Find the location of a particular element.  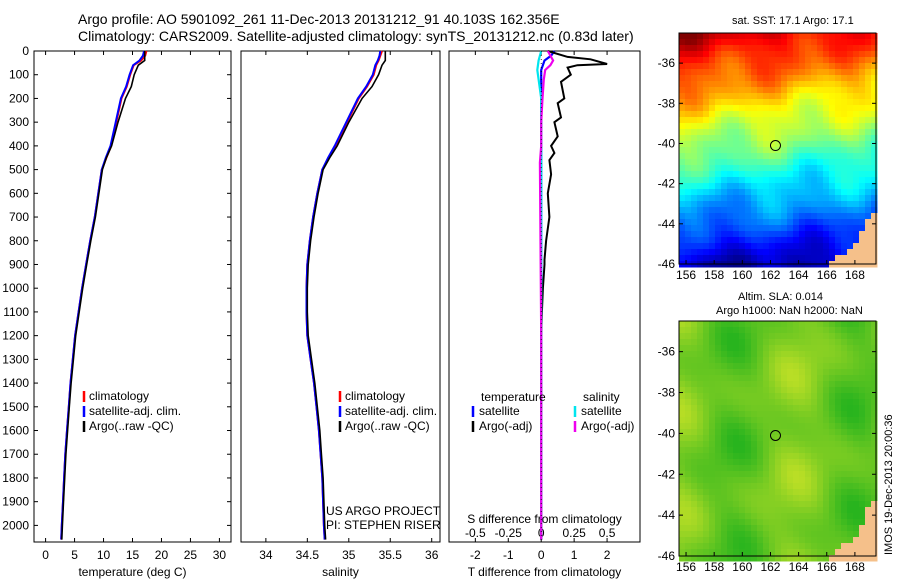

annotation-line-2: PI: STEPHEN RISER is located at coordinates (383, 525).